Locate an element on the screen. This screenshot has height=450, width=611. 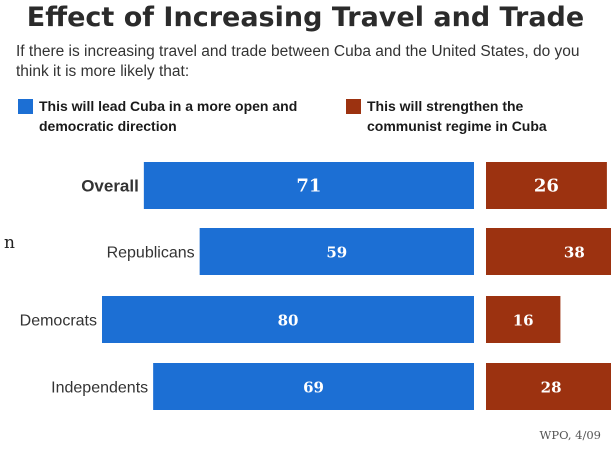
source-note: WPO, 4/09 is located at coordinates (570, 435).